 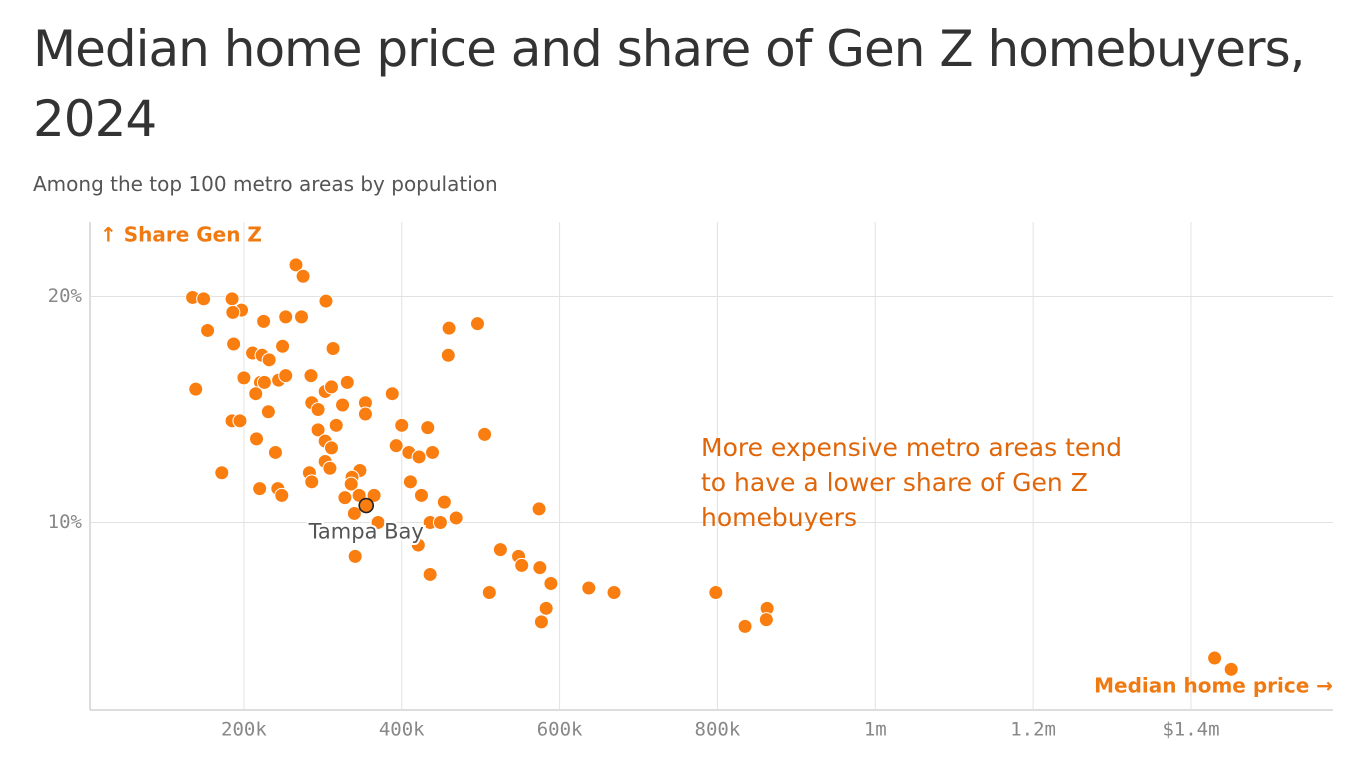 What do you see at coordinates (244, 730) in the screenshot?
I see `x-tick-label: 200k` at bounding box center [244, 730].